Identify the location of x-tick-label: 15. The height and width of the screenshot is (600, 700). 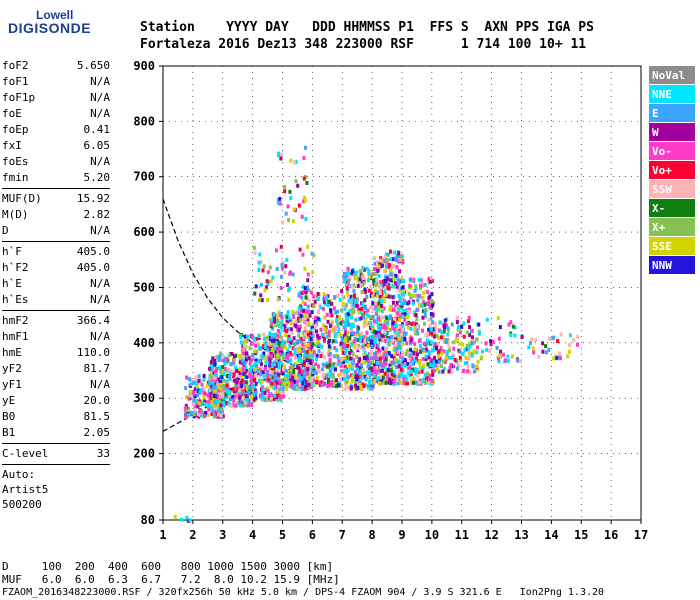
(581, 535).